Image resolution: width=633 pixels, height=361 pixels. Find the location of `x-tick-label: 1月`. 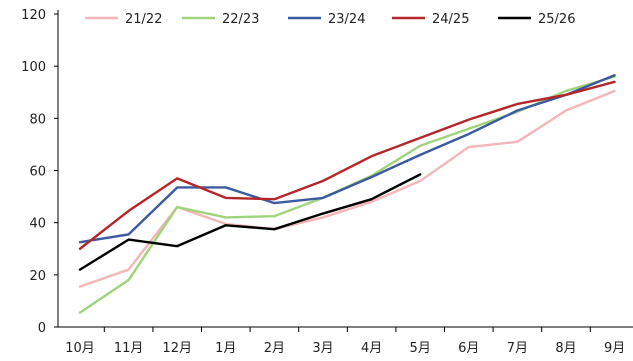

x-tick-label: 1月 is located at coordinates (225, 348).